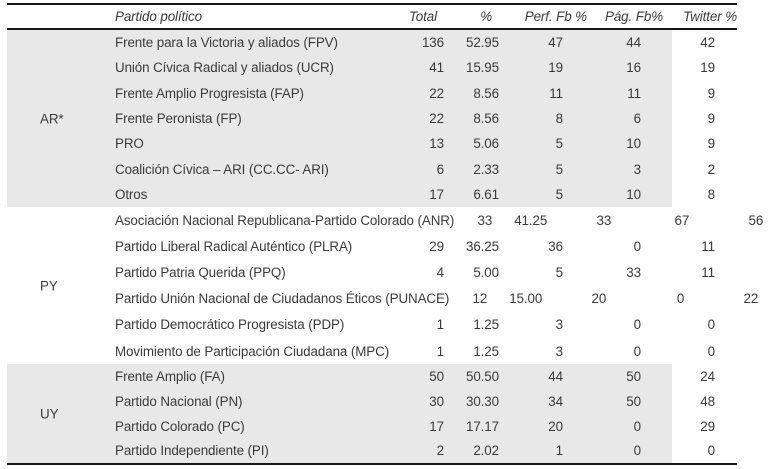 This screenshot has height=469, width=769. I want to click on twitter-cell: 48, so click(707, 401).